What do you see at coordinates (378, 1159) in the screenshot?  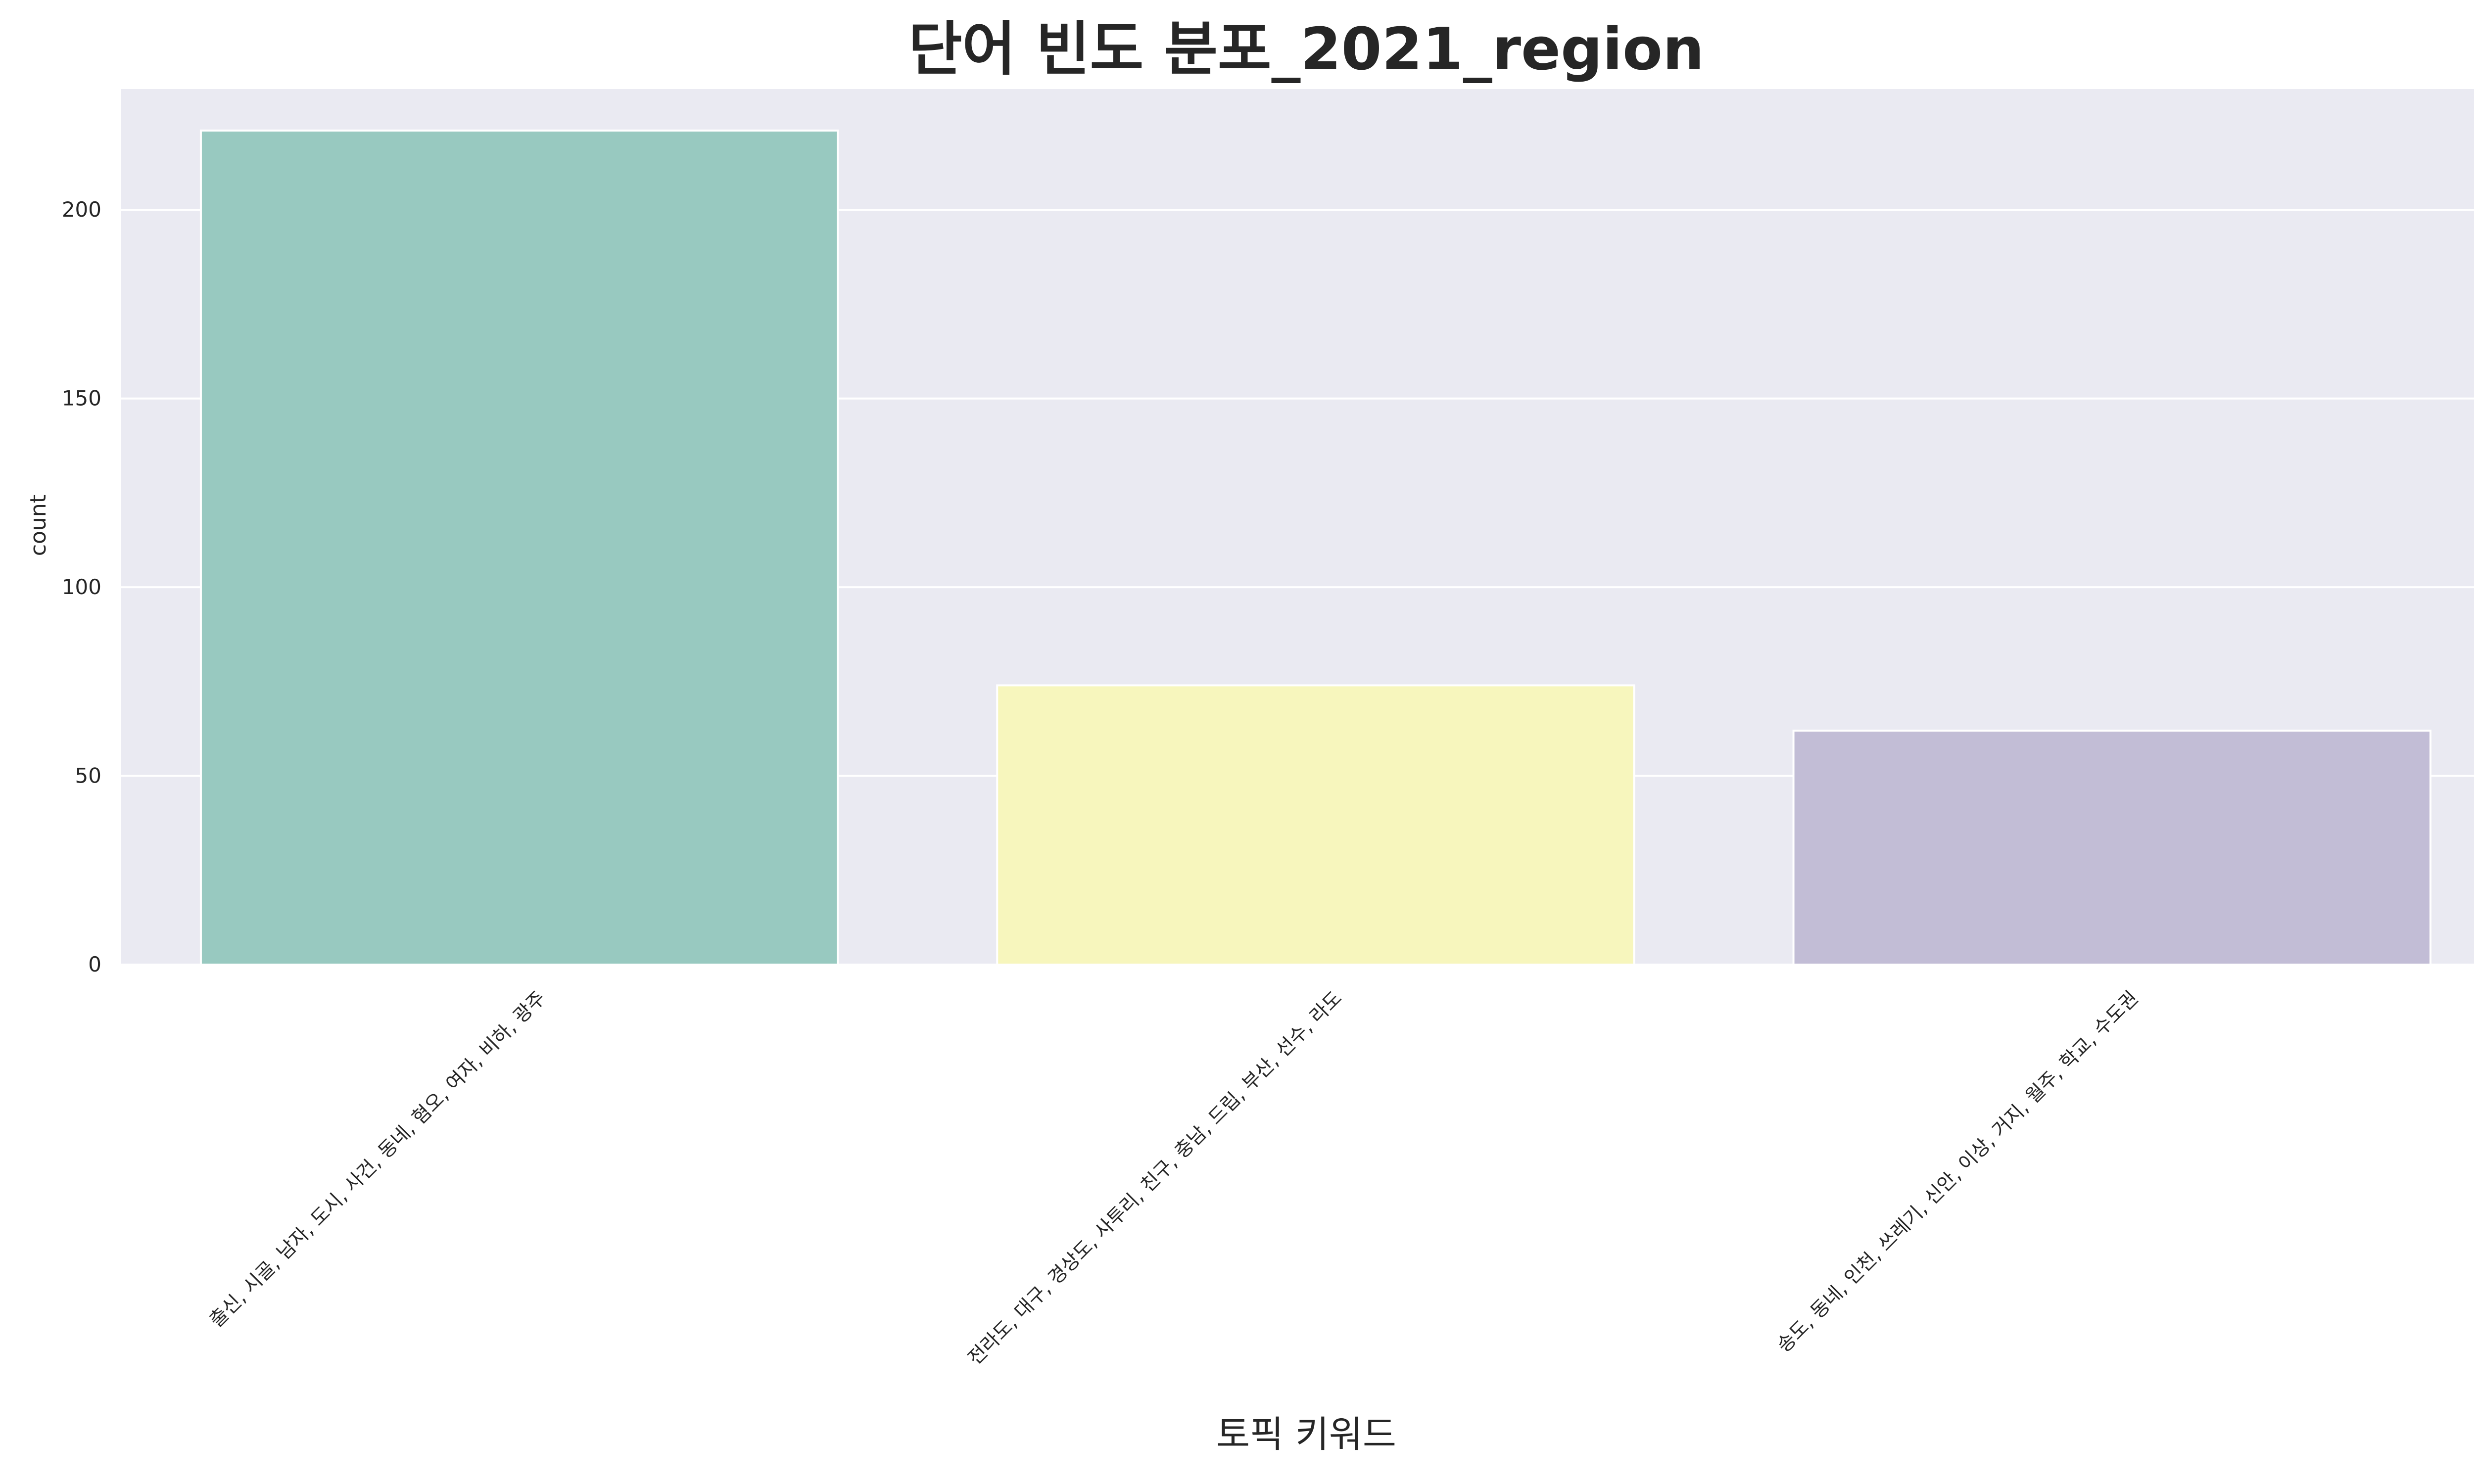 I see `x-tick-label: 출신, 시골, 남자, 도시, 사건, 동네, 혐오, 여자, 비하, 광주` at bounding box center [378, 1159].